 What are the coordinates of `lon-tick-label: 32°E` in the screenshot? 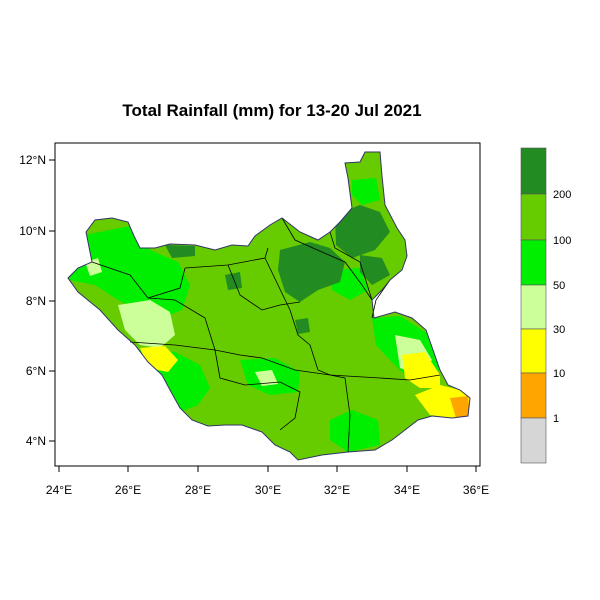 It's located at (337, 490).